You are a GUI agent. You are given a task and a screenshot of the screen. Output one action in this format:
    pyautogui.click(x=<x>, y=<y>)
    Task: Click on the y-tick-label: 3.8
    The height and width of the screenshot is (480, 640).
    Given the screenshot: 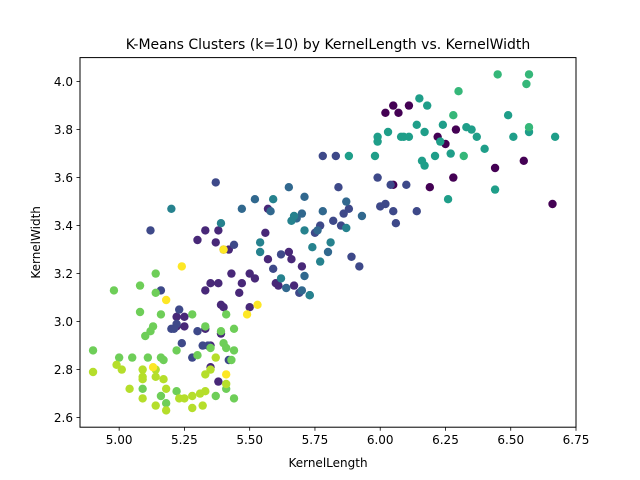 What is the action you would take?
    pyautogui.click(x=63, y=130)
    